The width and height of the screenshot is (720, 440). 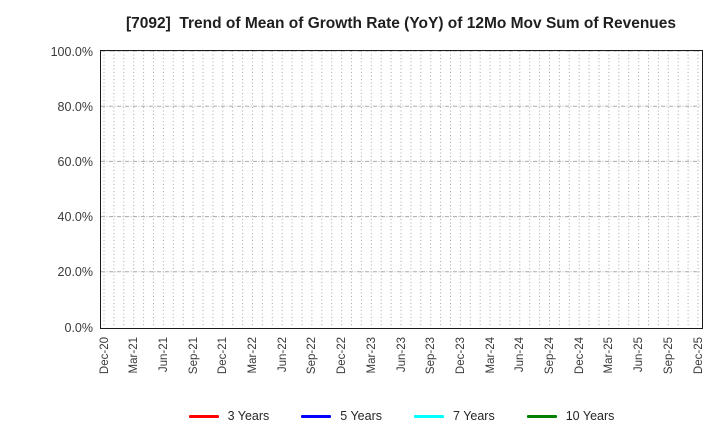 I want to click on legend-item: 5 Years, so click(x=341, y=416).